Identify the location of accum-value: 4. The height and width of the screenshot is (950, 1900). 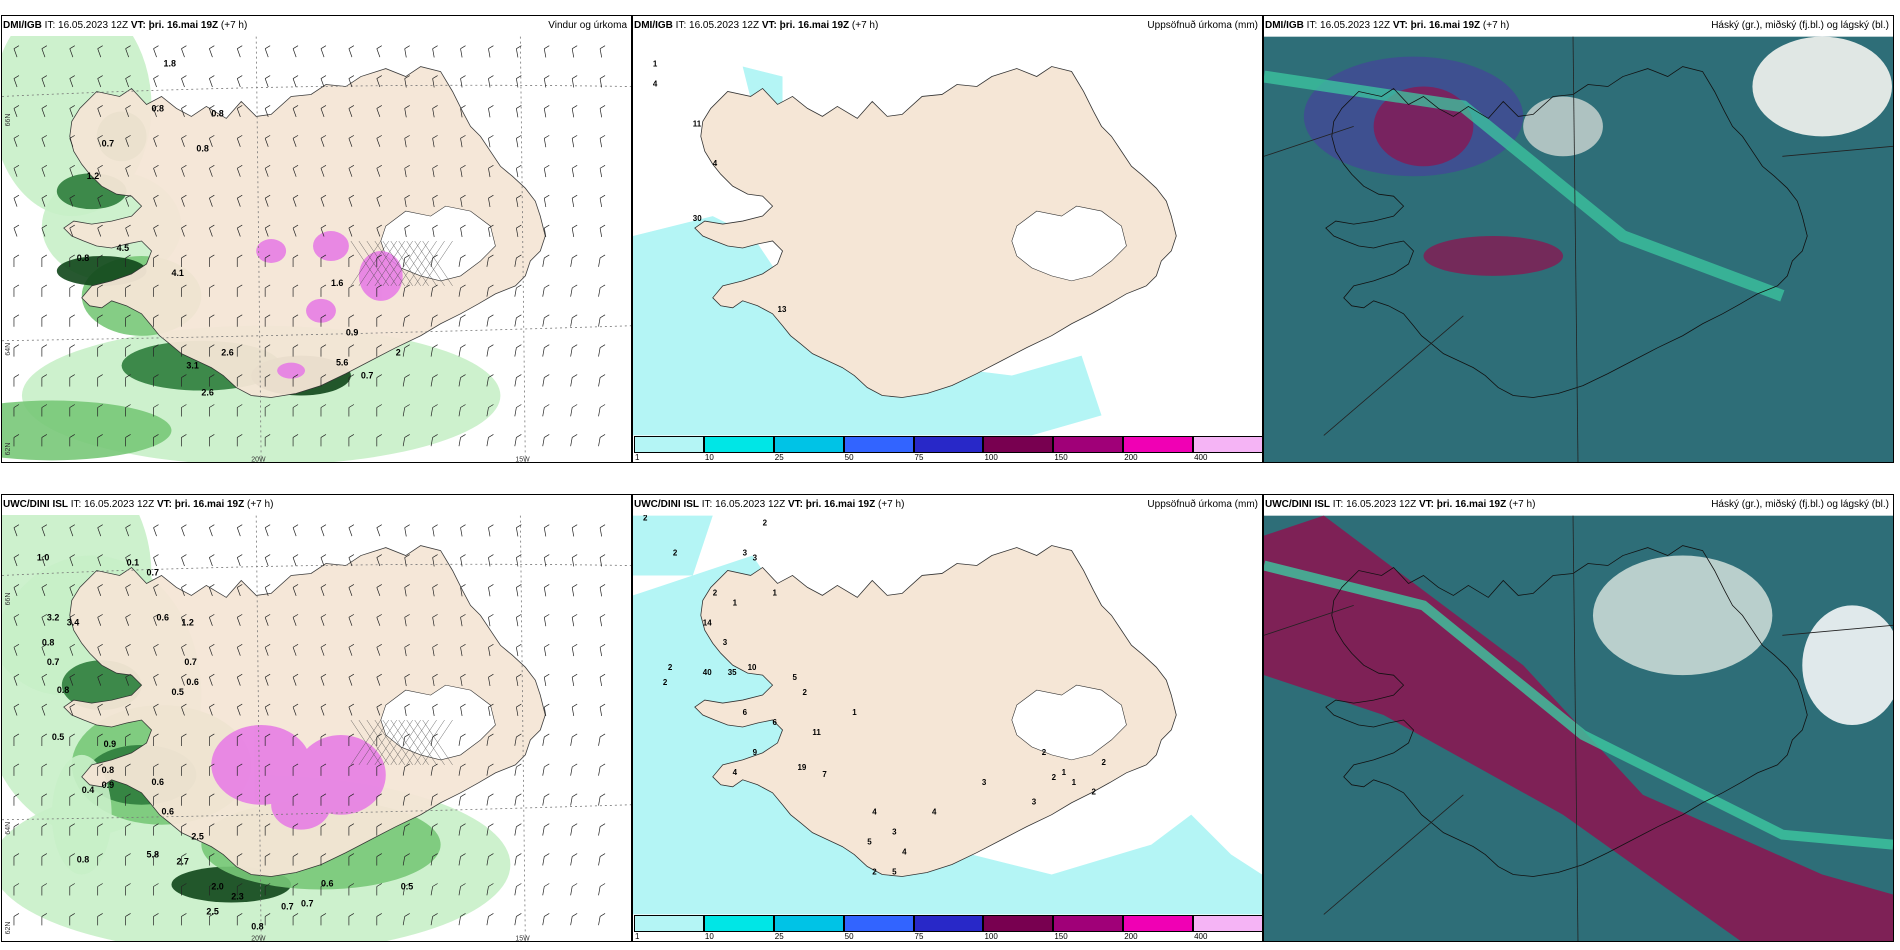
(934, 812).